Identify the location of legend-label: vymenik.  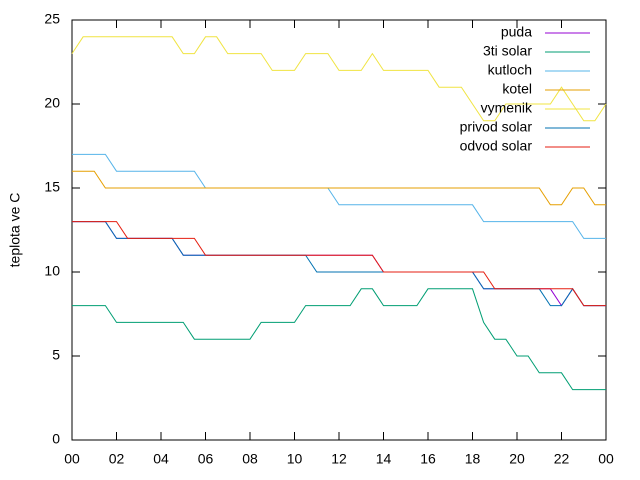
(507, 108).